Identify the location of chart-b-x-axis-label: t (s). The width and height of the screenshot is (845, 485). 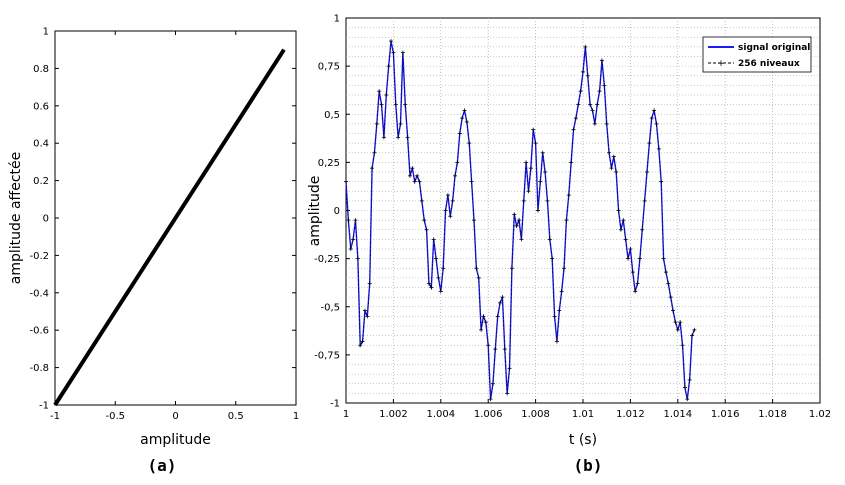
(583, 440).